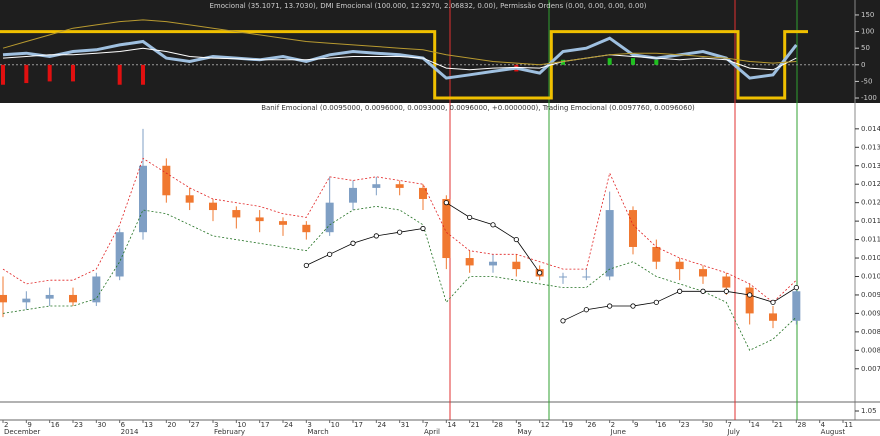 The height and width of the screenshot is (436, 880). What do you see at coordinates (863, 65) in the screenshot?
I see `y-tick-label: 0` at bounding box center [863, 65].